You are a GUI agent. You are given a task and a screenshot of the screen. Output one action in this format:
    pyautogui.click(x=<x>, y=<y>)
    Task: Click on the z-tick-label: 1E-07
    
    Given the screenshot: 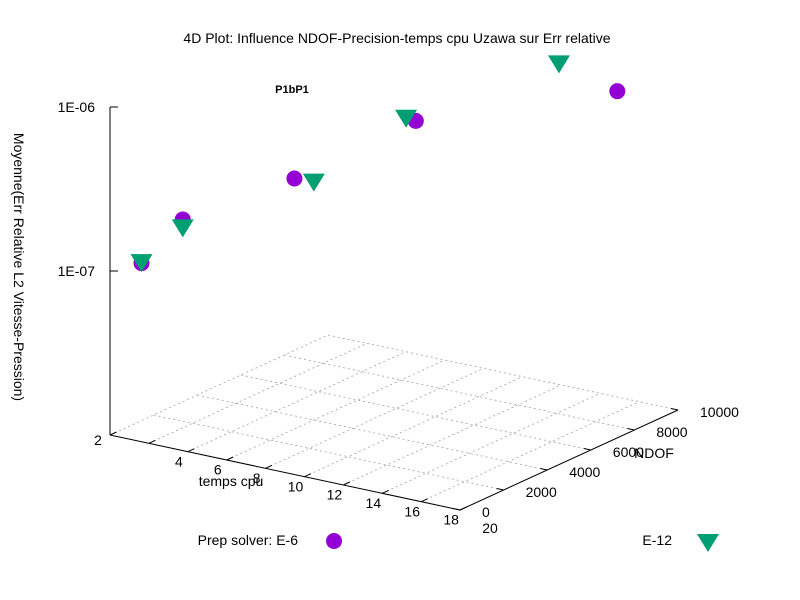 What is the action you would take?
    pyautogui.click(x=77, y=271)
    